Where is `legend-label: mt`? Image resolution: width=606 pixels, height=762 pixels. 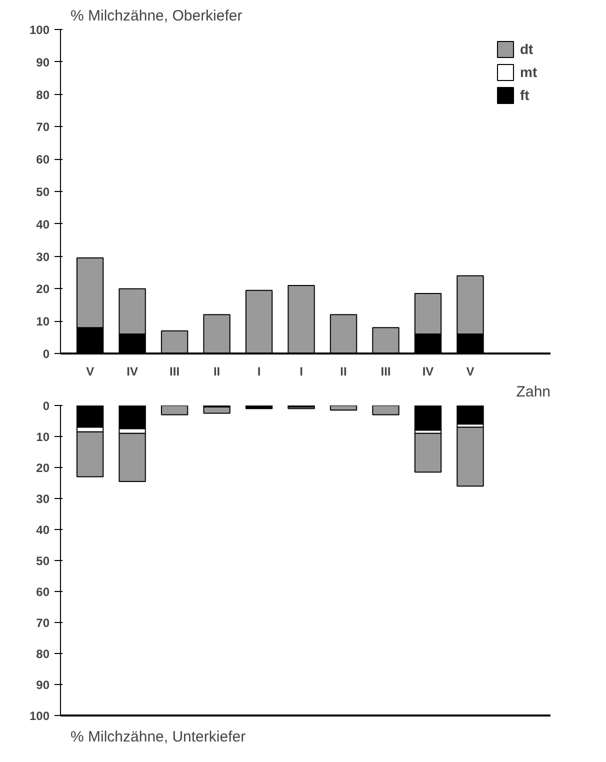 legend-label: mt is located at coordinates (529, 72).